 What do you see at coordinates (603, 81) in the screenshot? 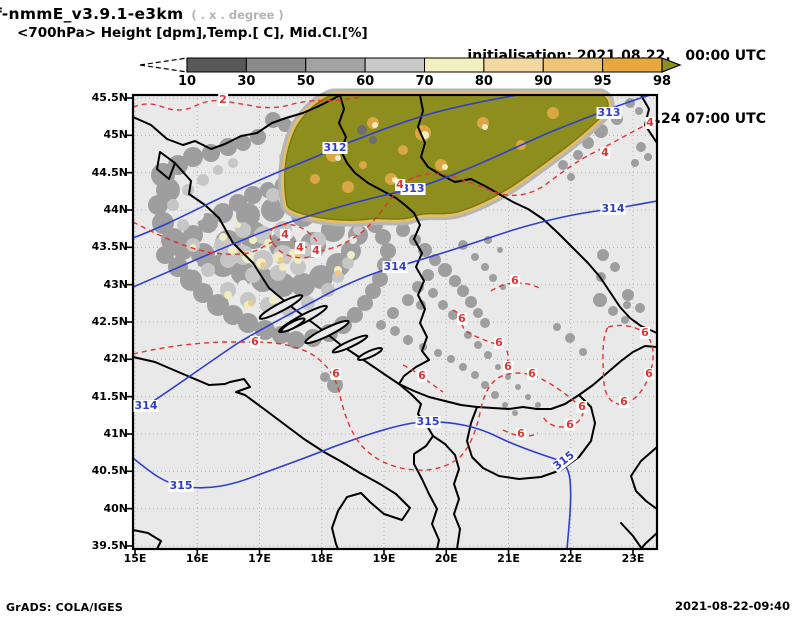
I see `colorbar-level-label: 95` at bounding box center [603, 81].